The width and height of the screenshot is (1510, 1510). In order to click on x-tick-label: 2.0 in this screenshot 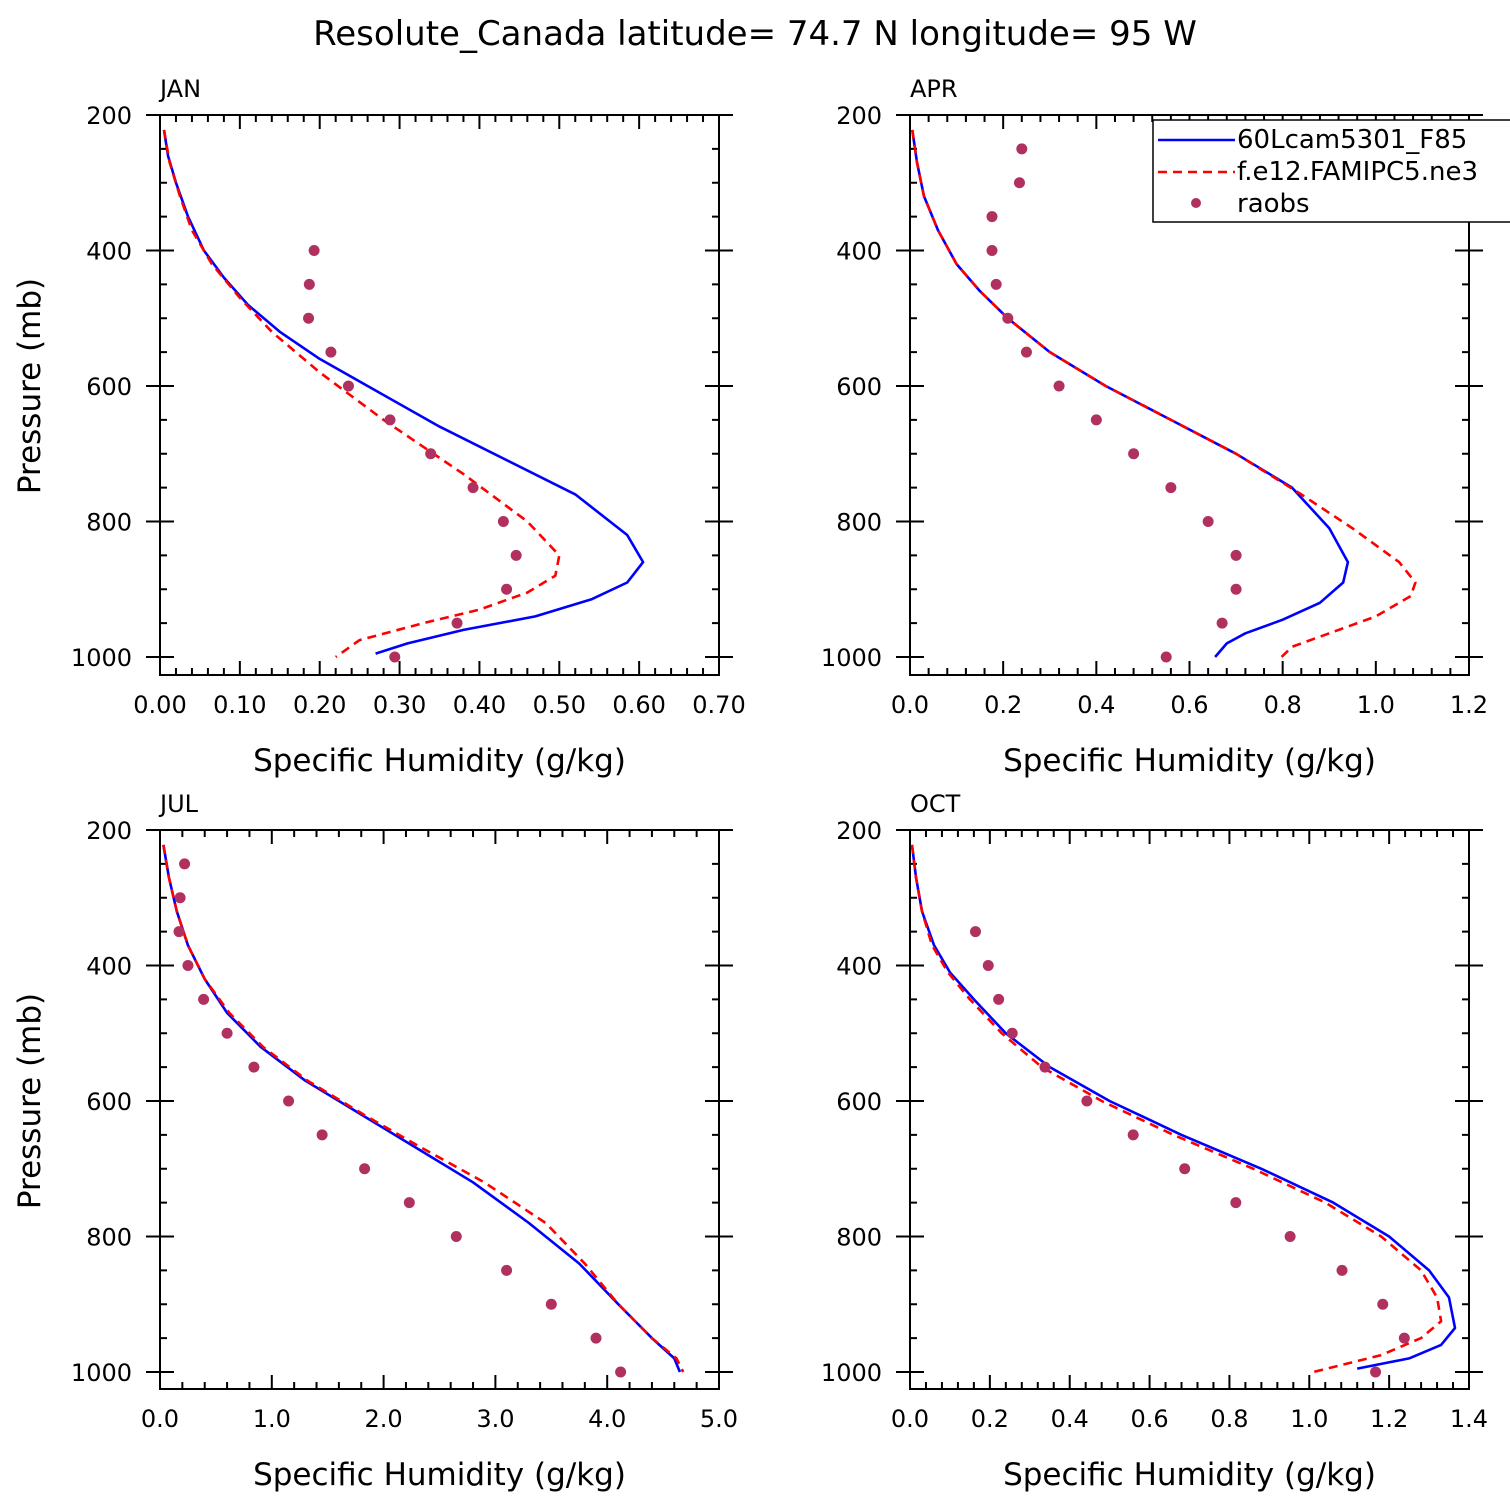, I will do `click(384, 1419)`.